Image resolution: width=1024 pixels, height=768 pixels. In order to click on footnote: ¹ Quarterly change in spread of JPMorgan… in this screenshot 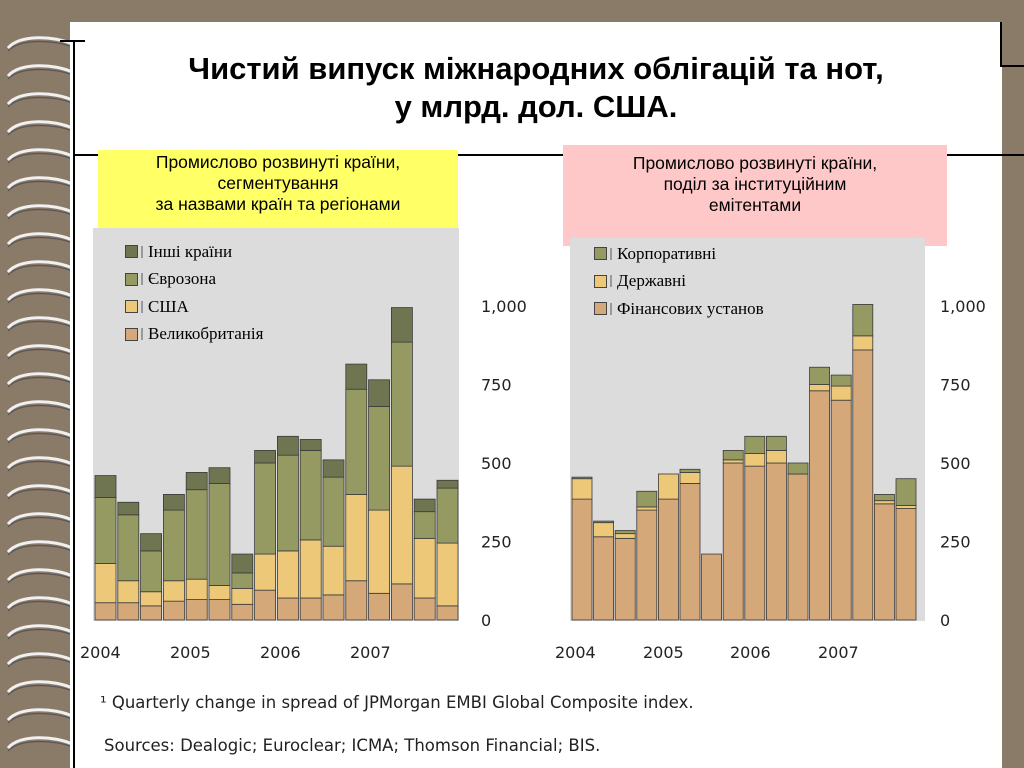, I will do `click(397, 702)`.